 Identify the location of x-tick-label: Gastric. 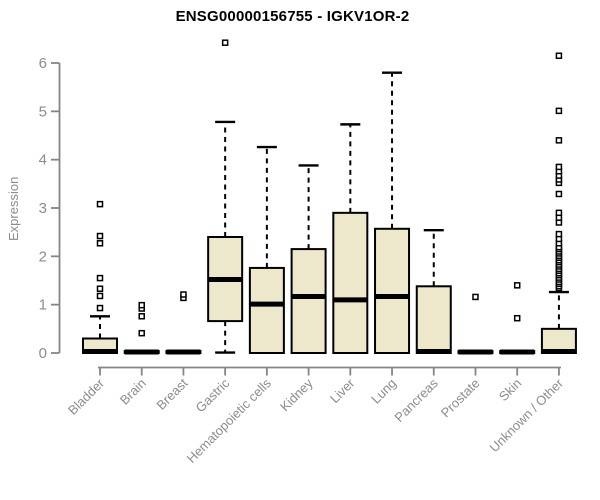
(213, 395).